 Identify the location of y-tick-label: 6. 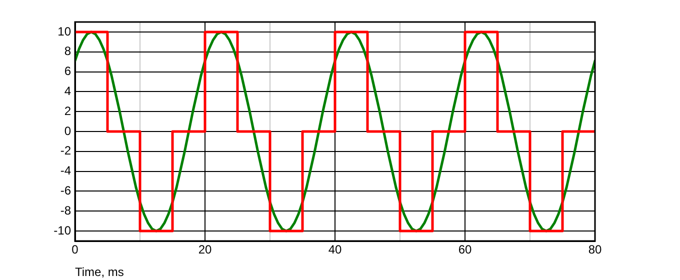
(68, 71).